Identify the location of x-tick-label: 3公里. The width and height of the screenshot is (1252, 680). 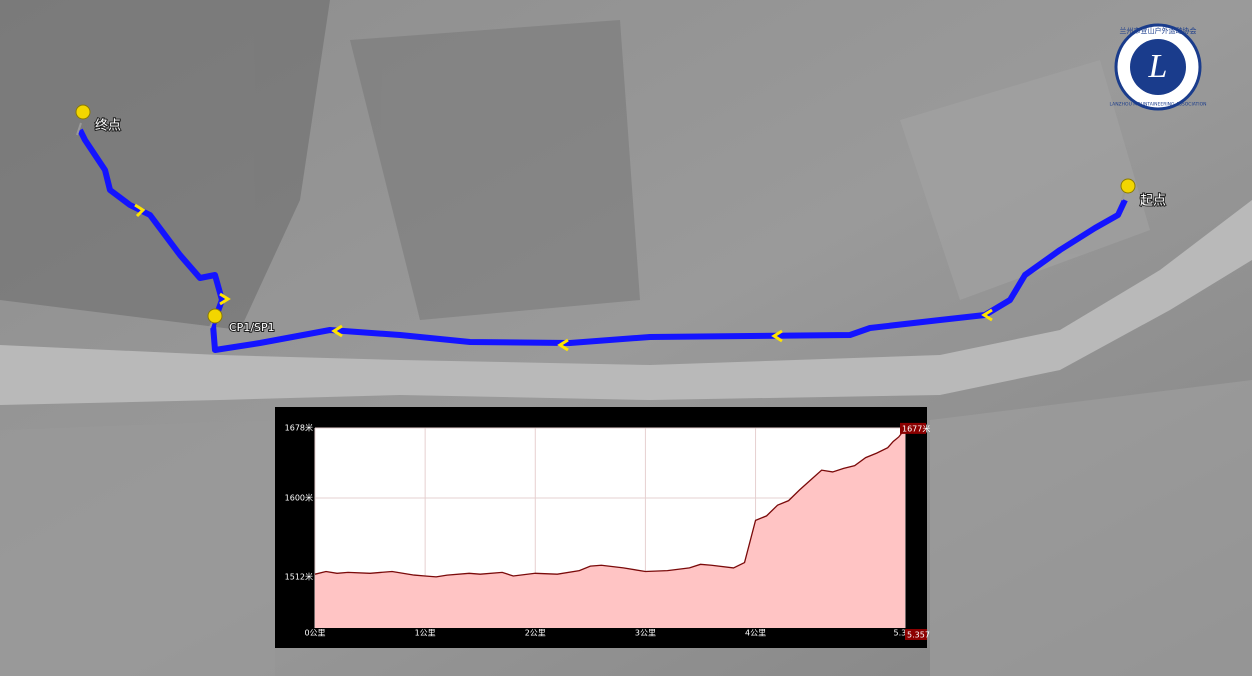
(645, 633).